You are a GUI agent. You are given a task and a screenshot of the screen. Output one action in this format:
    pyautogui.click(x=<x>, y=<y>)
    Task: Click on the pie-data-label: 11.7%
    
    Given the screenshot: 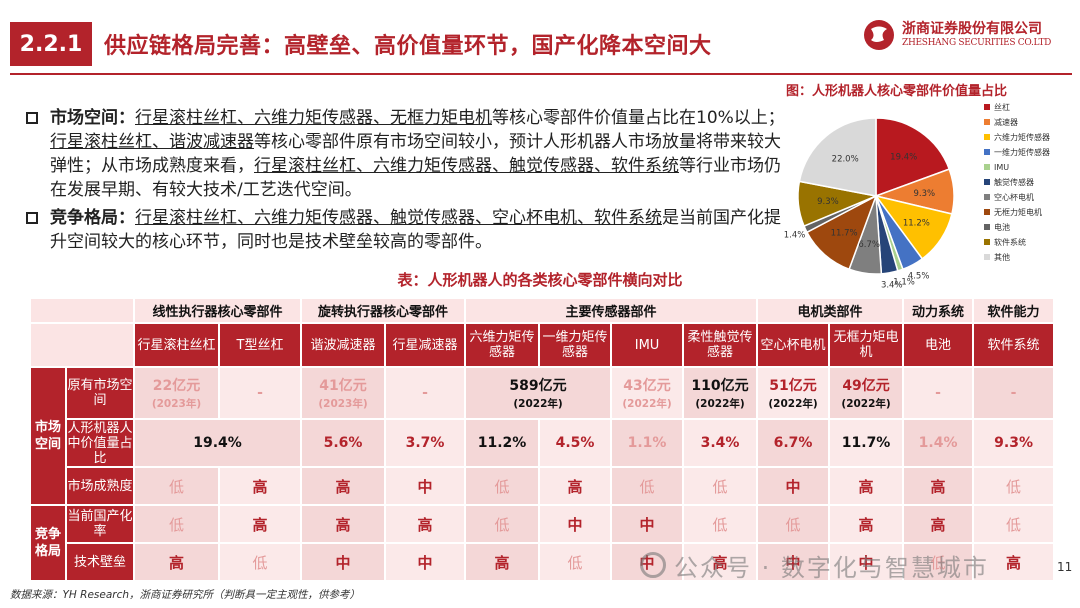 What is the action you would take?
    pyautogui.click(x=844, y=233)
    